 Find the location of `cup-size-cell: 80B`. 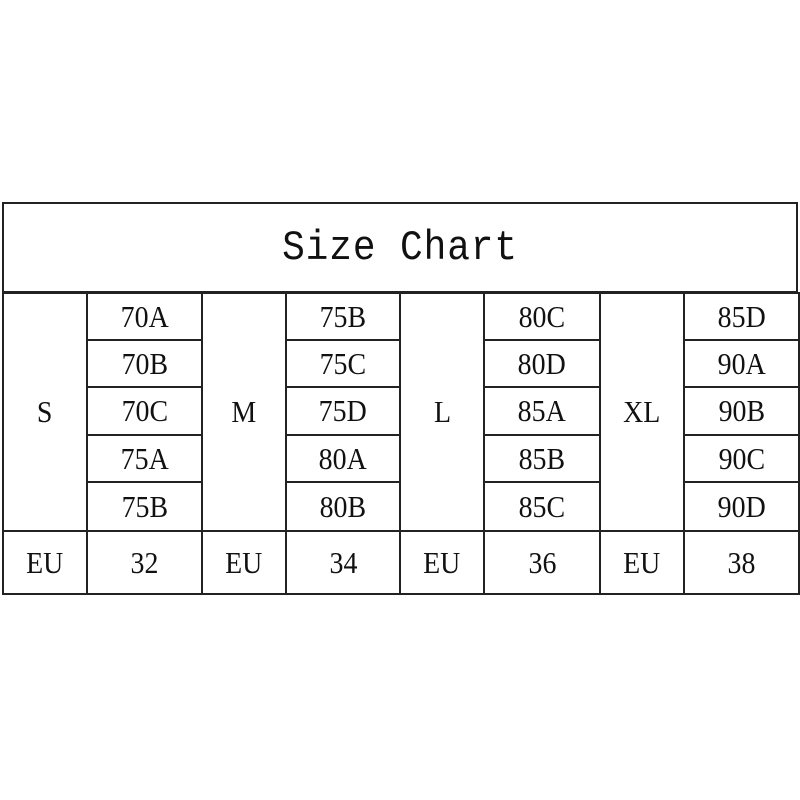

cup-size-cell: 80B is located at coordinates (343, 506).